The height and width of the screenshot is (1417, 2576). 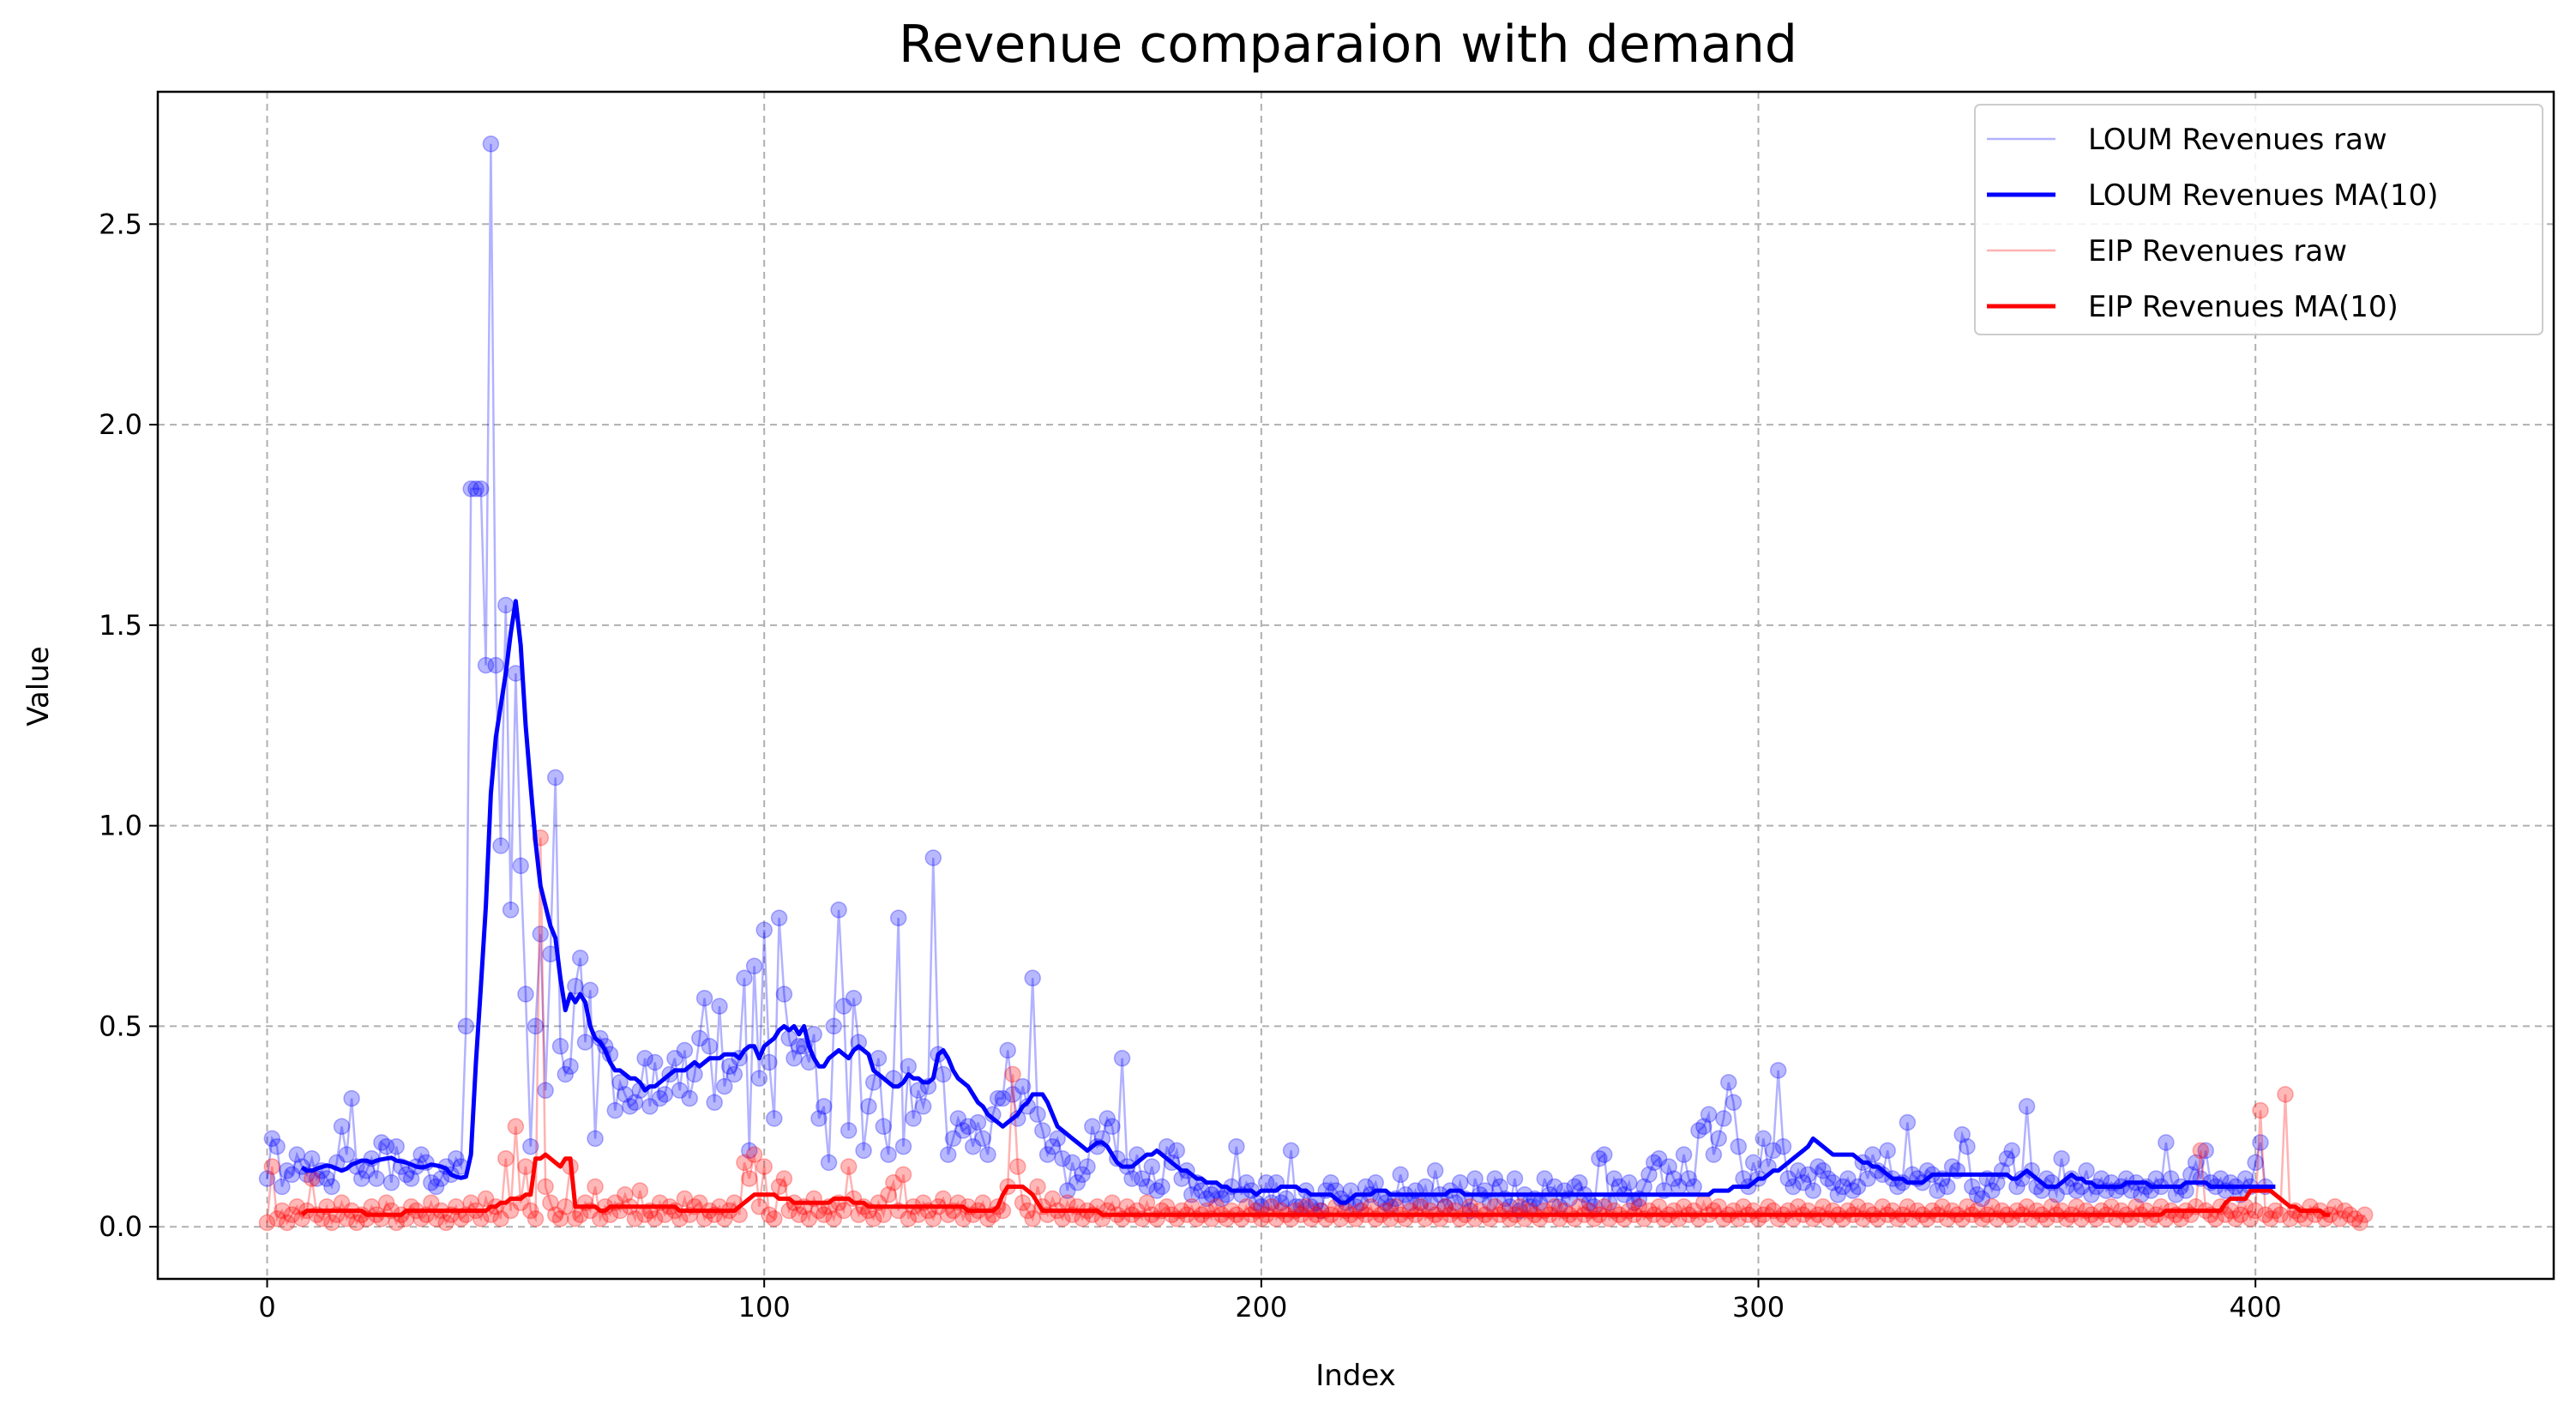 I want to click on x-tick-label: 300, so click(x=1758, y=1307).